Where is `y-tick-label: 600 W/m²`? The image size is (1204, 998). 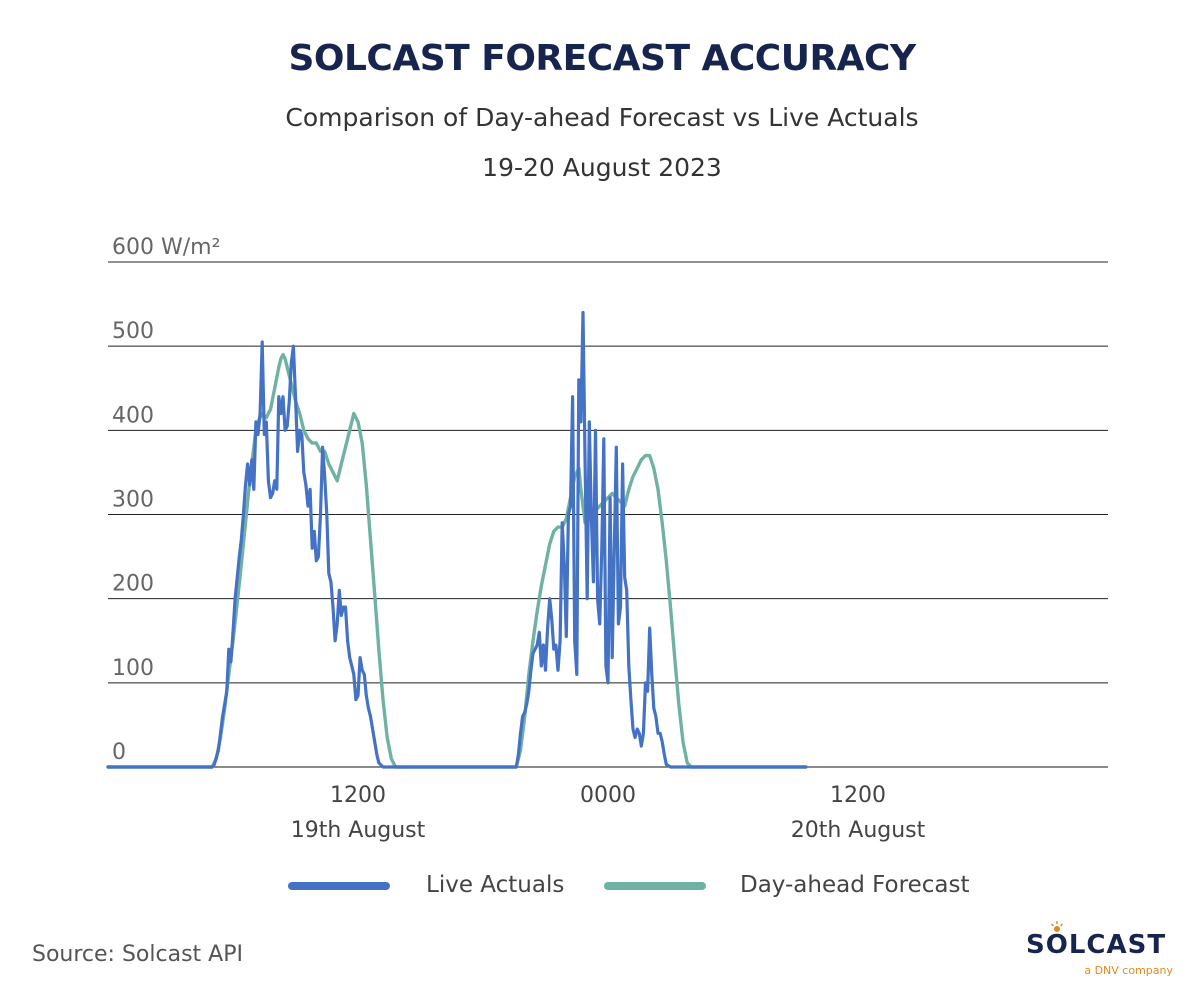 y-tick-label: 600 W/m² is located at coordinates (166, 247).